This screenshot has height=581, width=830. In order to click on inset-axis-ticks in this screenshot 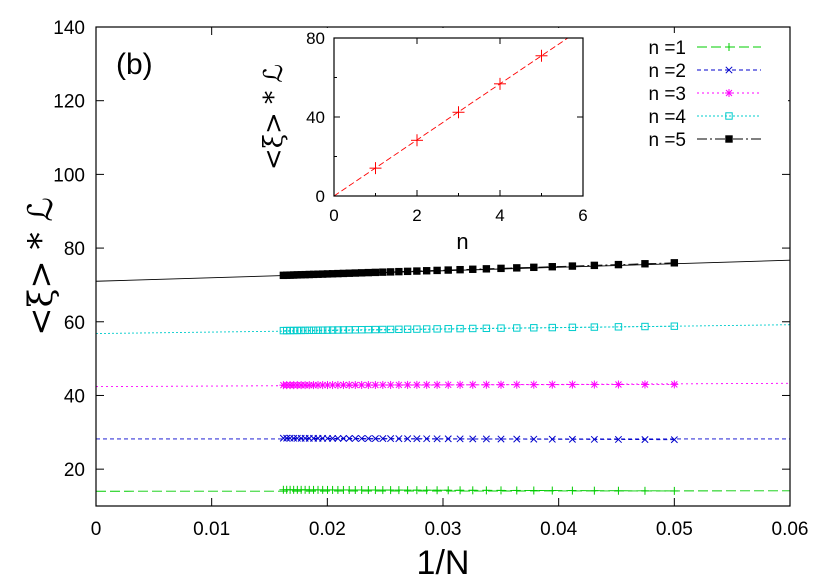, I will do `click(458, 117)`.